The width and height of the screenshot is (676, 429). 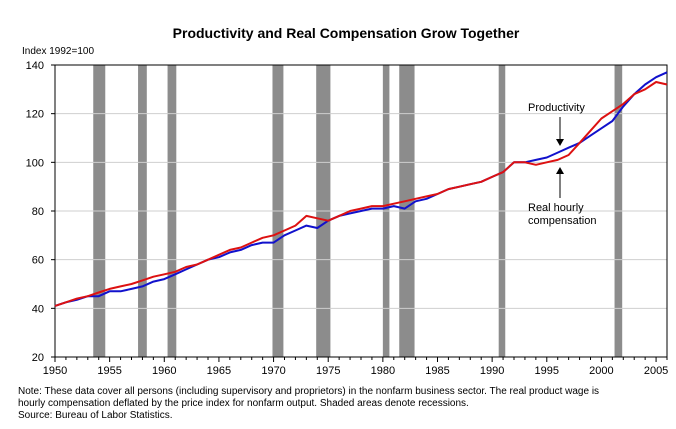 I want to click on y-axis-label: Index 1992=100, so click(x=58, y=51).